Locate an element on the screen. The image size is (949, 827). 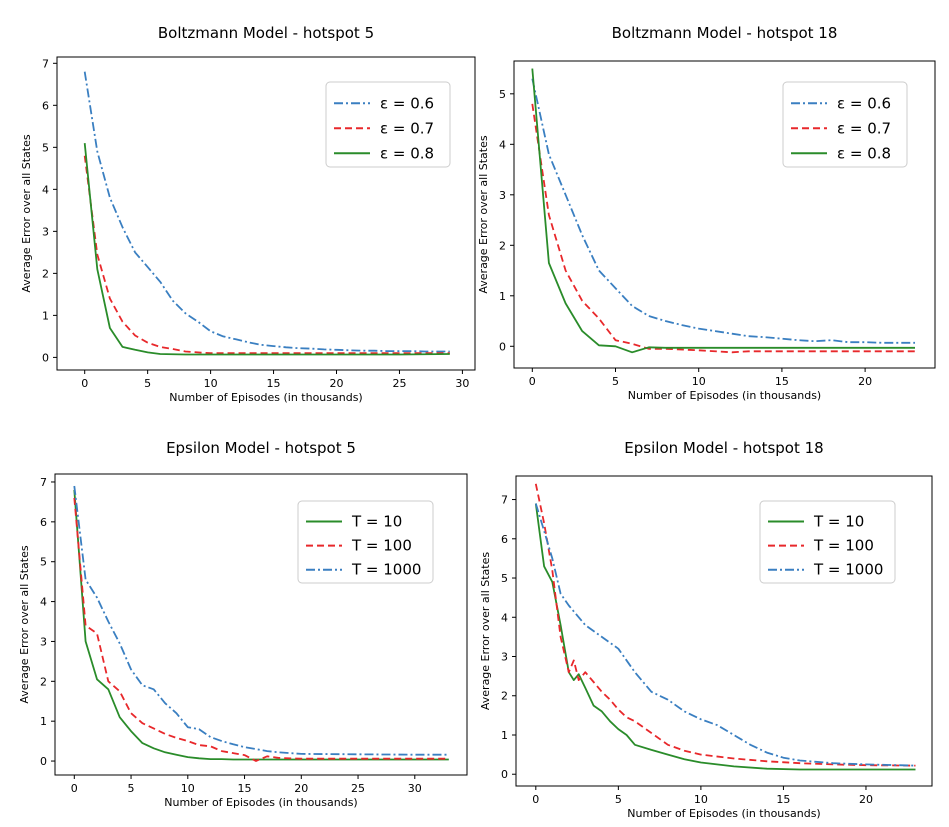
chart-title: Boltzmann Model - hotspot 5 is located at coordinates (266, 33).